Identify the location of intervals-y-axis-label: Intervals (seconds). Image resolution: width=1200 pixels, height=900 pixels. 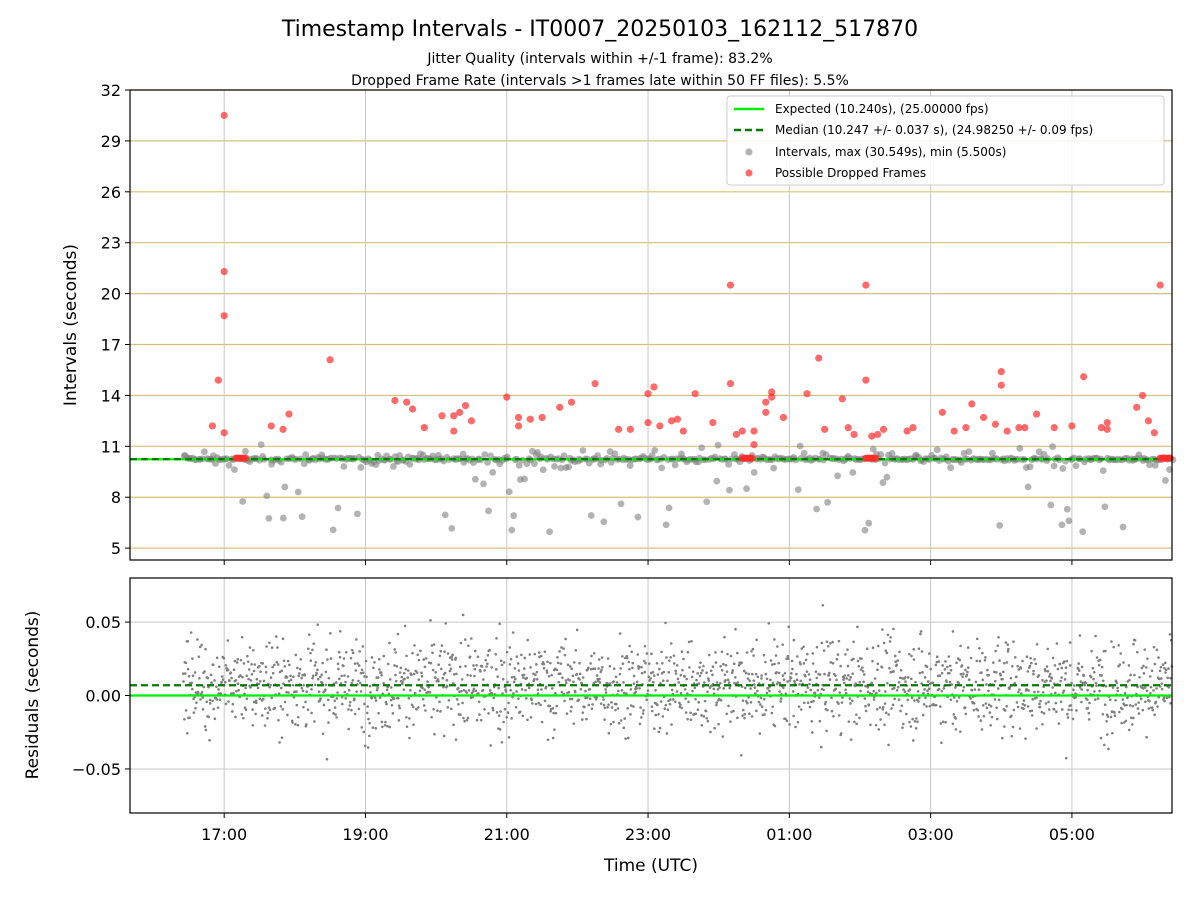
(71, 325).